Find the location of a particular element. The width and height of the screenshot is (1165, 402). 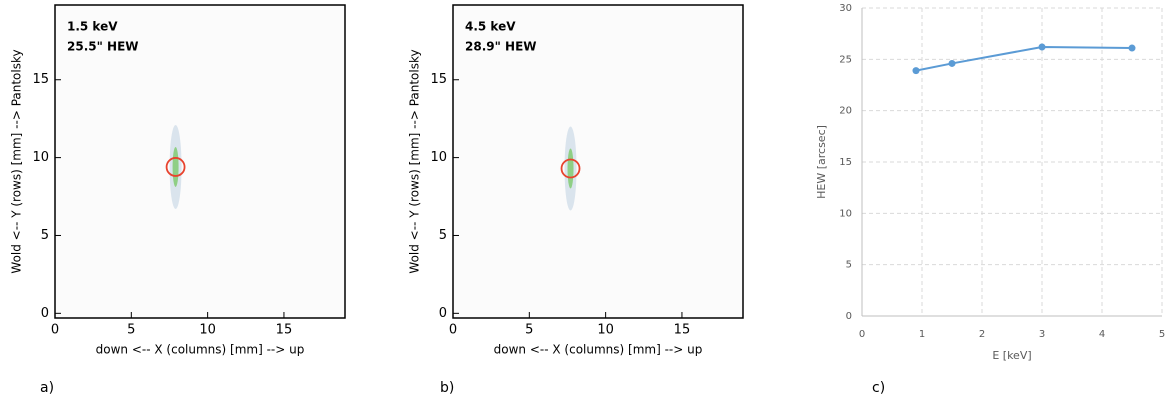

x-tick-label: 1 is located at coordinates (922, 334).